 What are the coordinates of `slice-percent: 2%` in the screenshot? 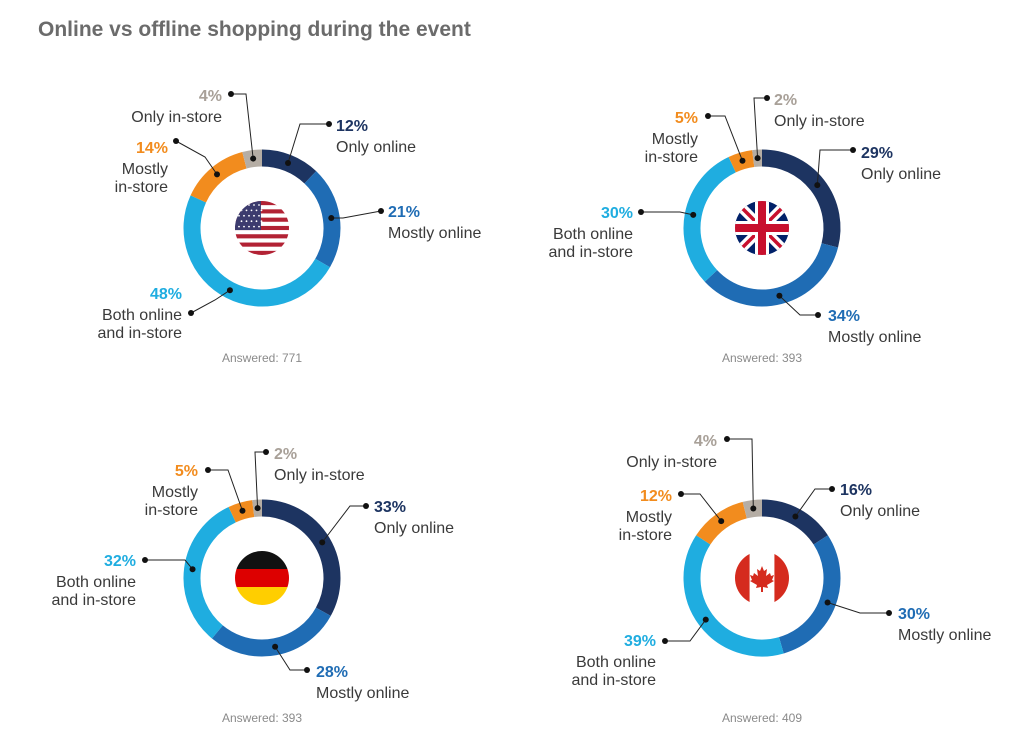 It's located at (285, 454).